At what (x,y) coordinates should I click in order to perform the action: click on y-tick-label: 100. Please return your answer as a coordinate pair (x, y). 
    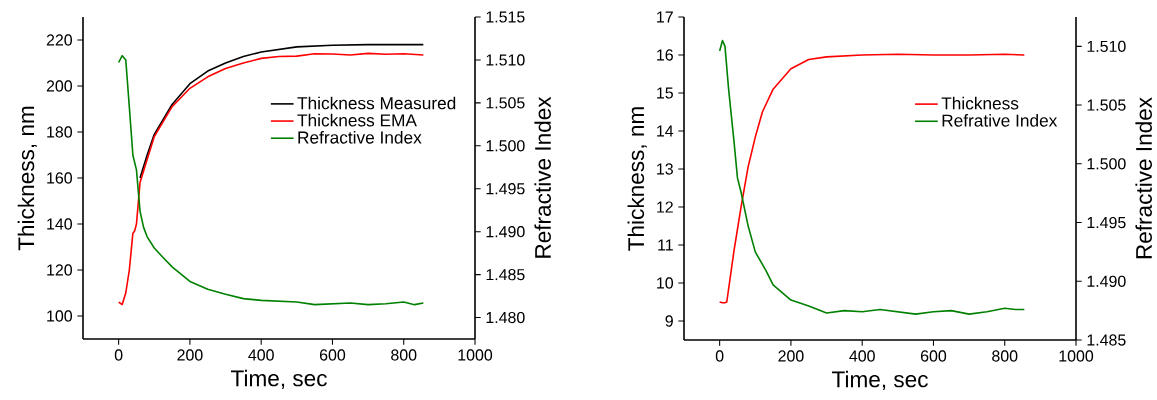
    Looking at the image, I should click on (60, 316).